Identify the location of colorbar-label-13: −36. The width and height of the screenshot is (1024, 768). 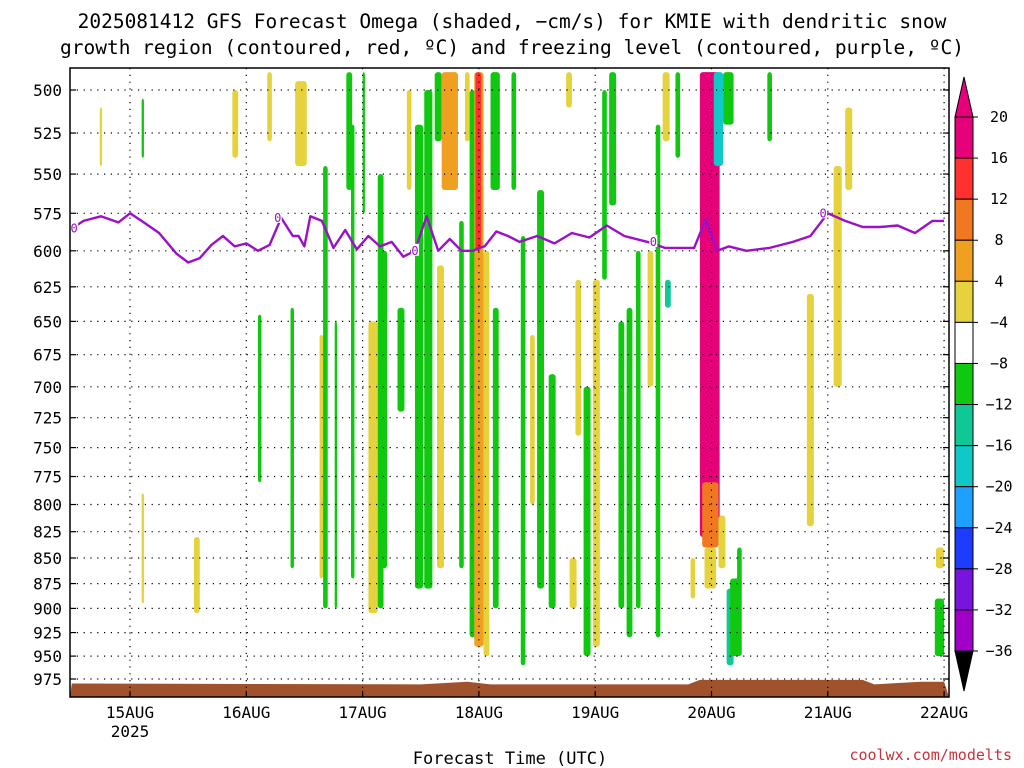
(998, 651).